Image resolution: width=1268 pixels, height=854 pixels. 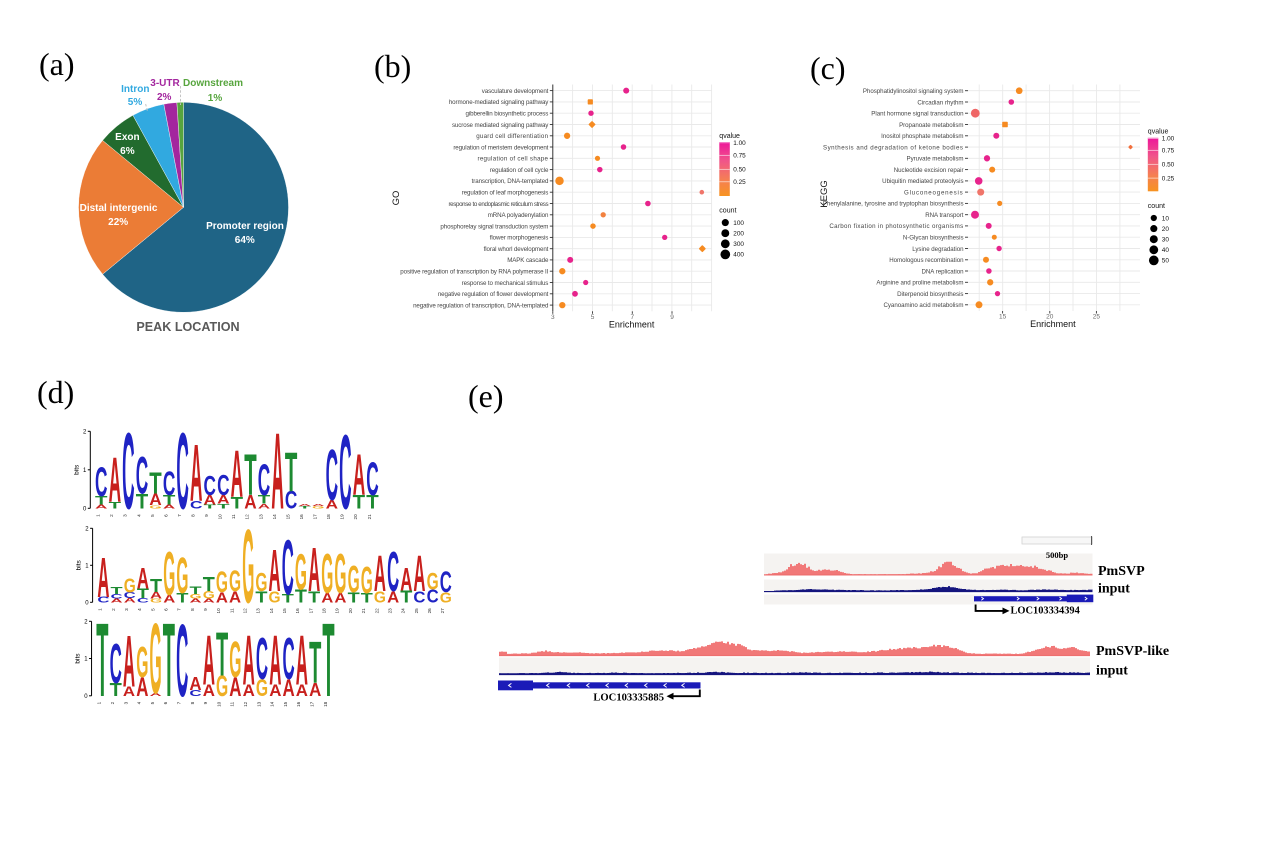 What do you see at coordinates (738, 255) in the screenshot?
I see `svg-text: 400` at bounding box center [738, 255].